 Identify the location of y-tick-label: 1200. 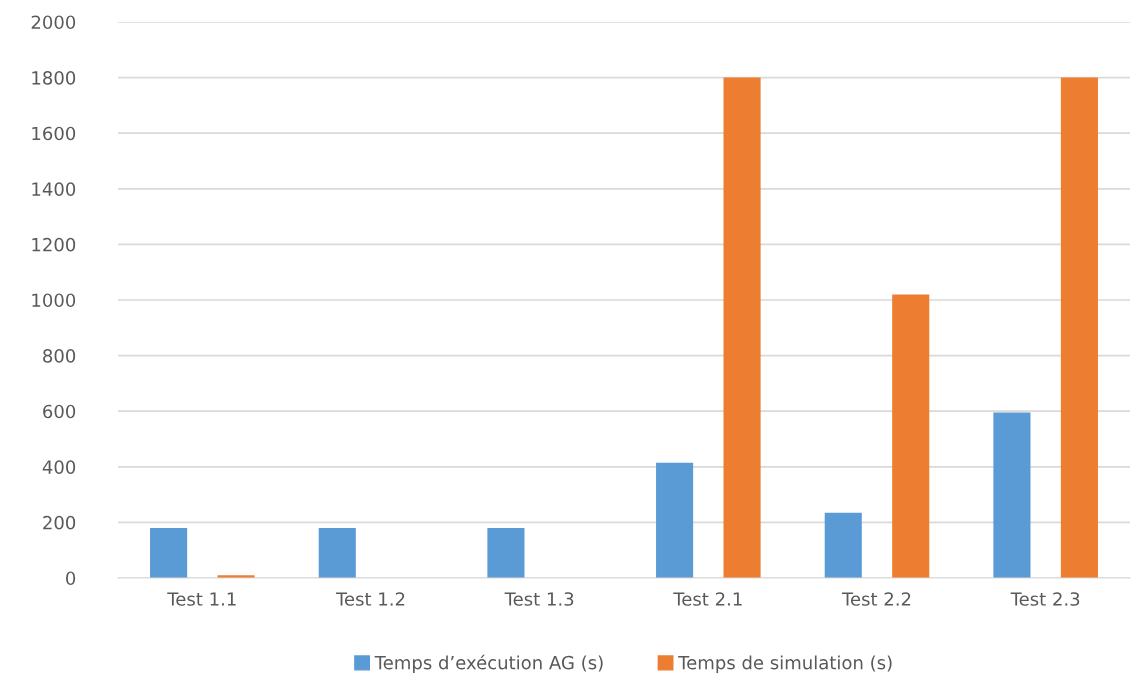
(54, 244).